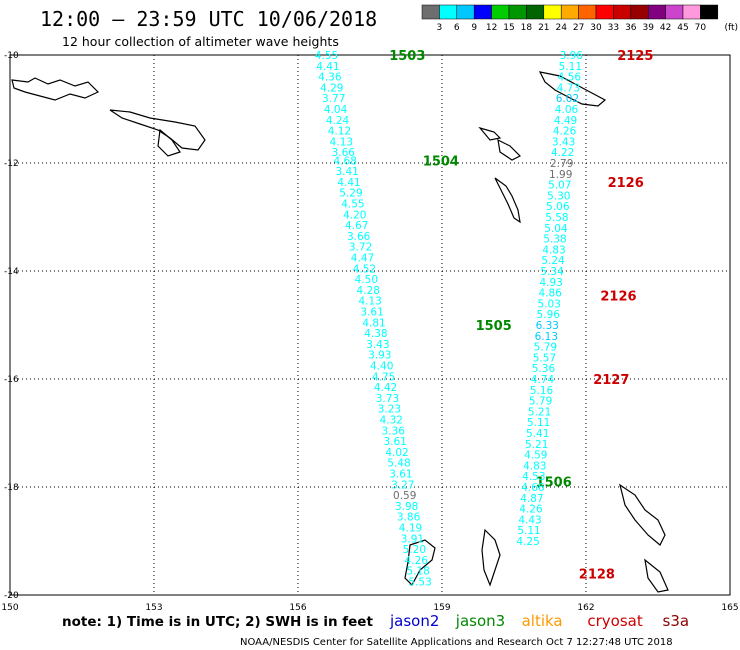  I want to click on wave-height-value: 4.12, so click(339, 132).